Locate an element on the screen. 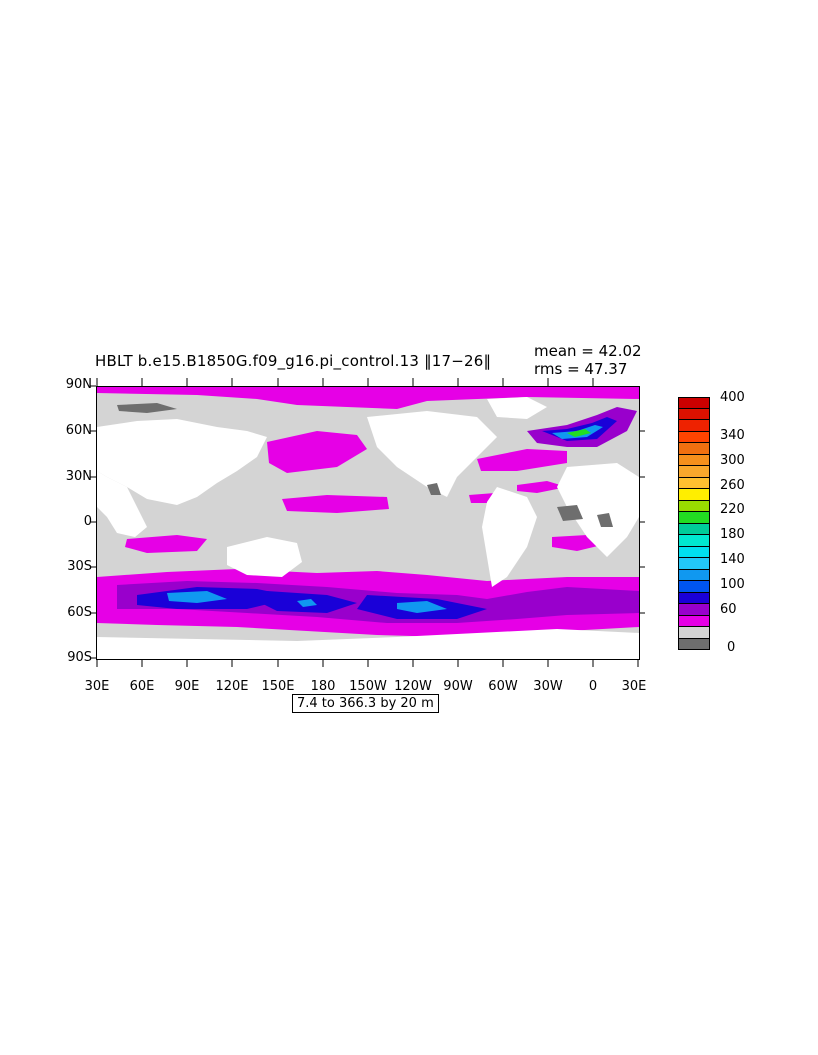  lon-label-60w: 60W is located at coordinates (503, 686).